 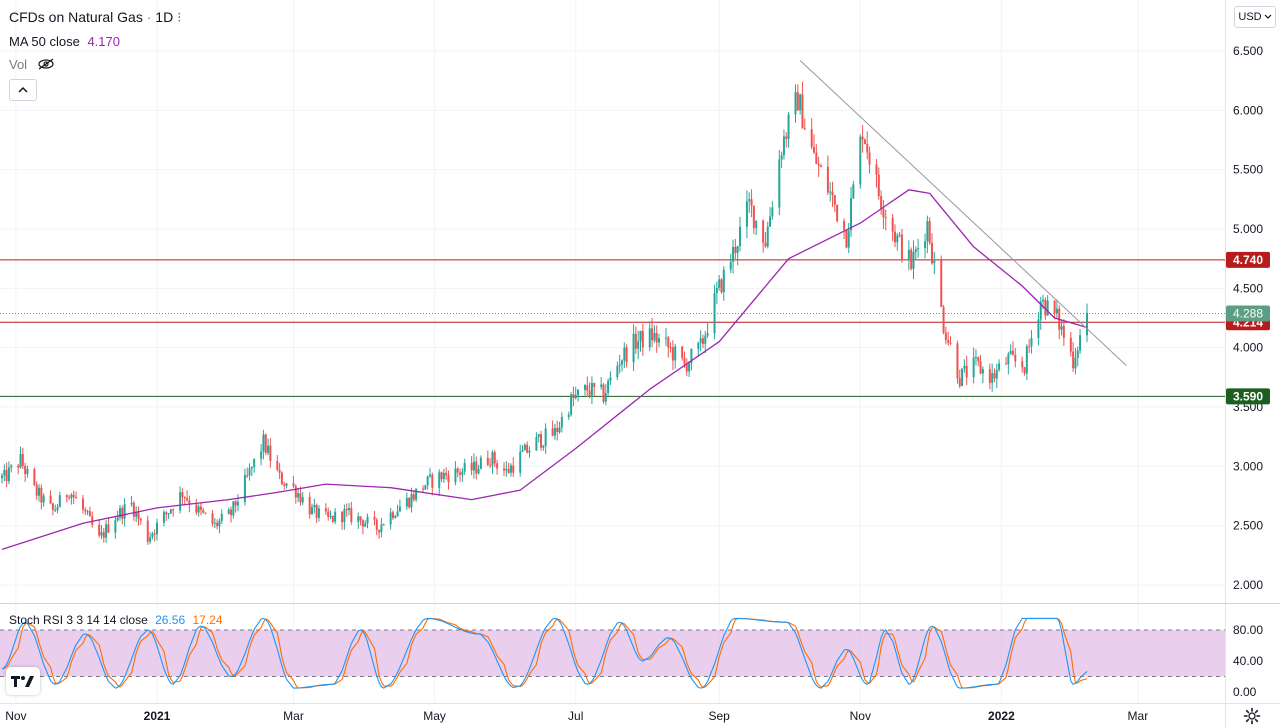 I want to click on symbol-legend: CFDs on Natural Gas · 1D ⁝, so click(x=95, y=17).